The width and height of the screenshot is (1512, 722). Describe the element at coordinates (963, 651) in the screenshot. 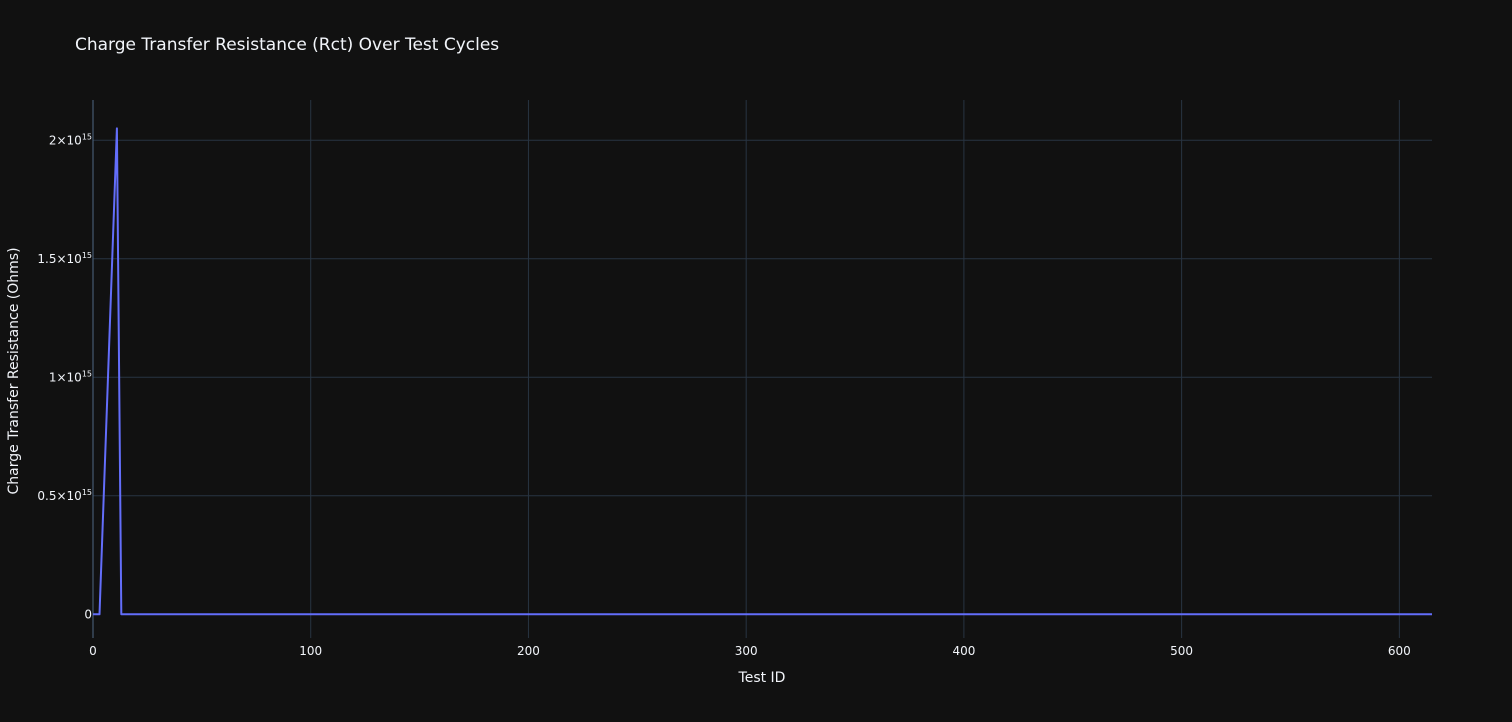

I see `x-tick-label: 400` at that location.